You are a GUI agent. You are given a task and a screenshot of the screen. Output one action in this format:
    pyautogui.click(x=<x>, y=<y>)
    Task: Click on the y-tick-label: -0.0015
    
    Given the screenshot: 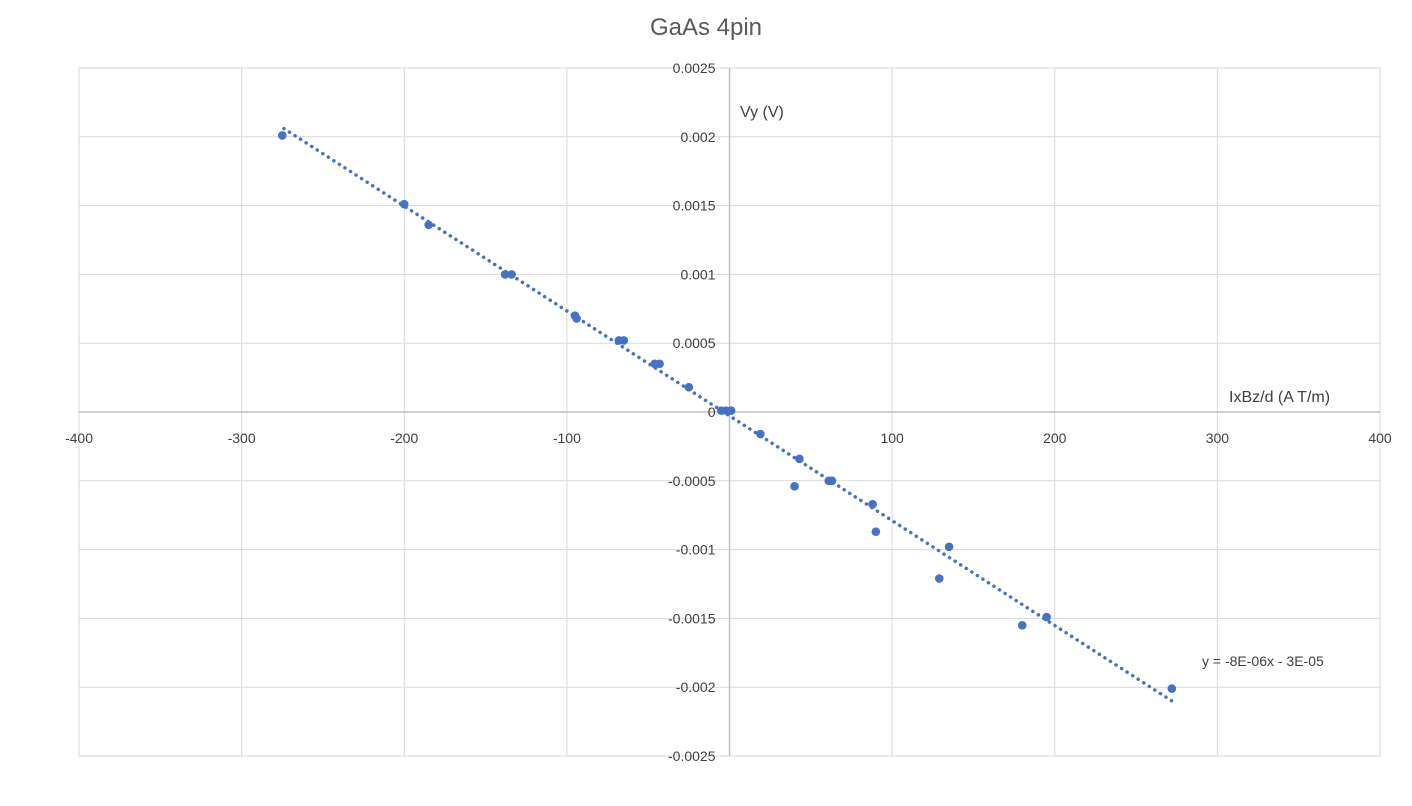 What is the action you would take?
    pyautogui.click(x=692, y=618)
    